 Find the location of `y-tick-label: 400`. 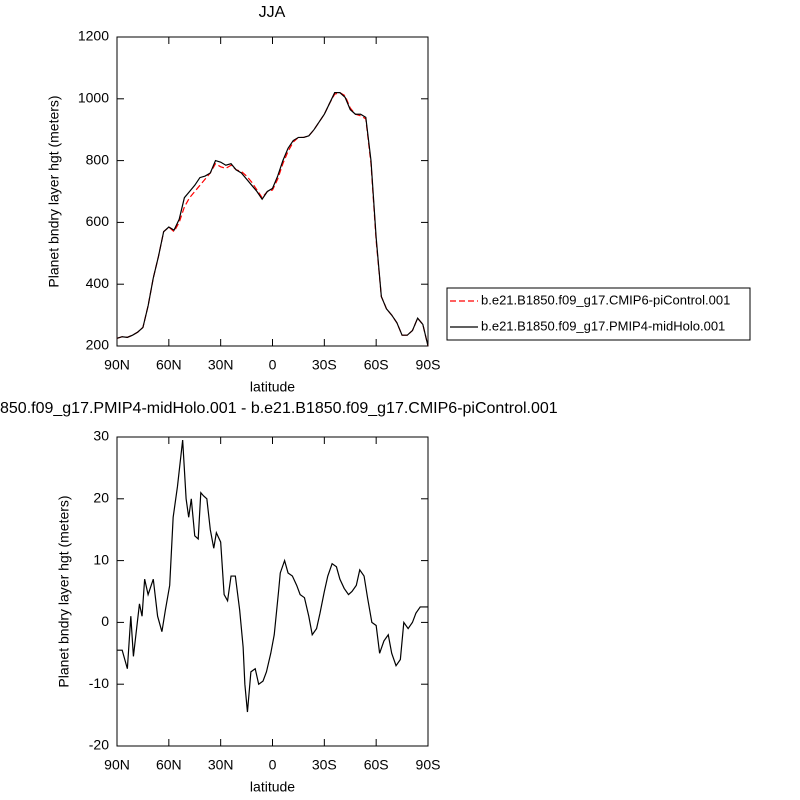

y-tick-label: 400 is located at coordinates (98, 283).